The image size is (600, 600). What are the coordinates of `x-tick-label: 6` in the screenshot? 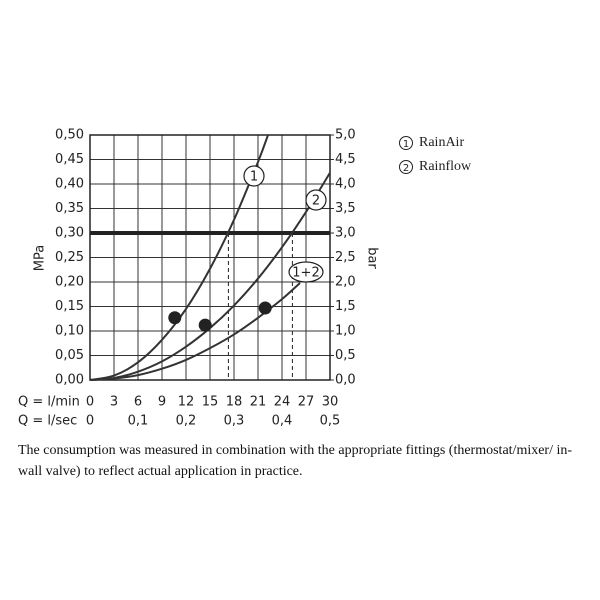 It's located at (138, 402).